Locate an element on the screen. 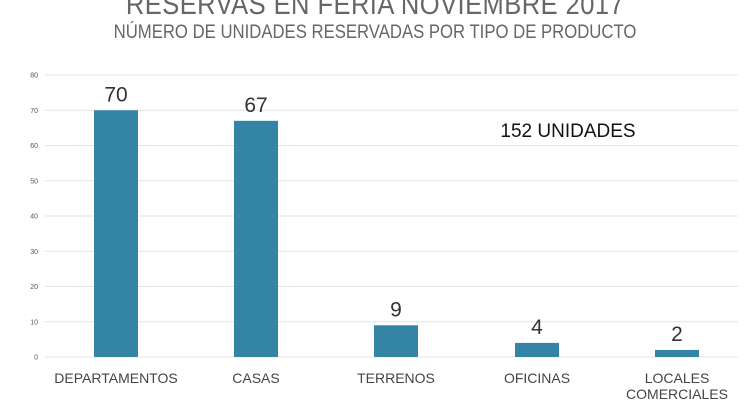  total-units-annotation: 152 UNIDADES is located at coordinates (567, 131).